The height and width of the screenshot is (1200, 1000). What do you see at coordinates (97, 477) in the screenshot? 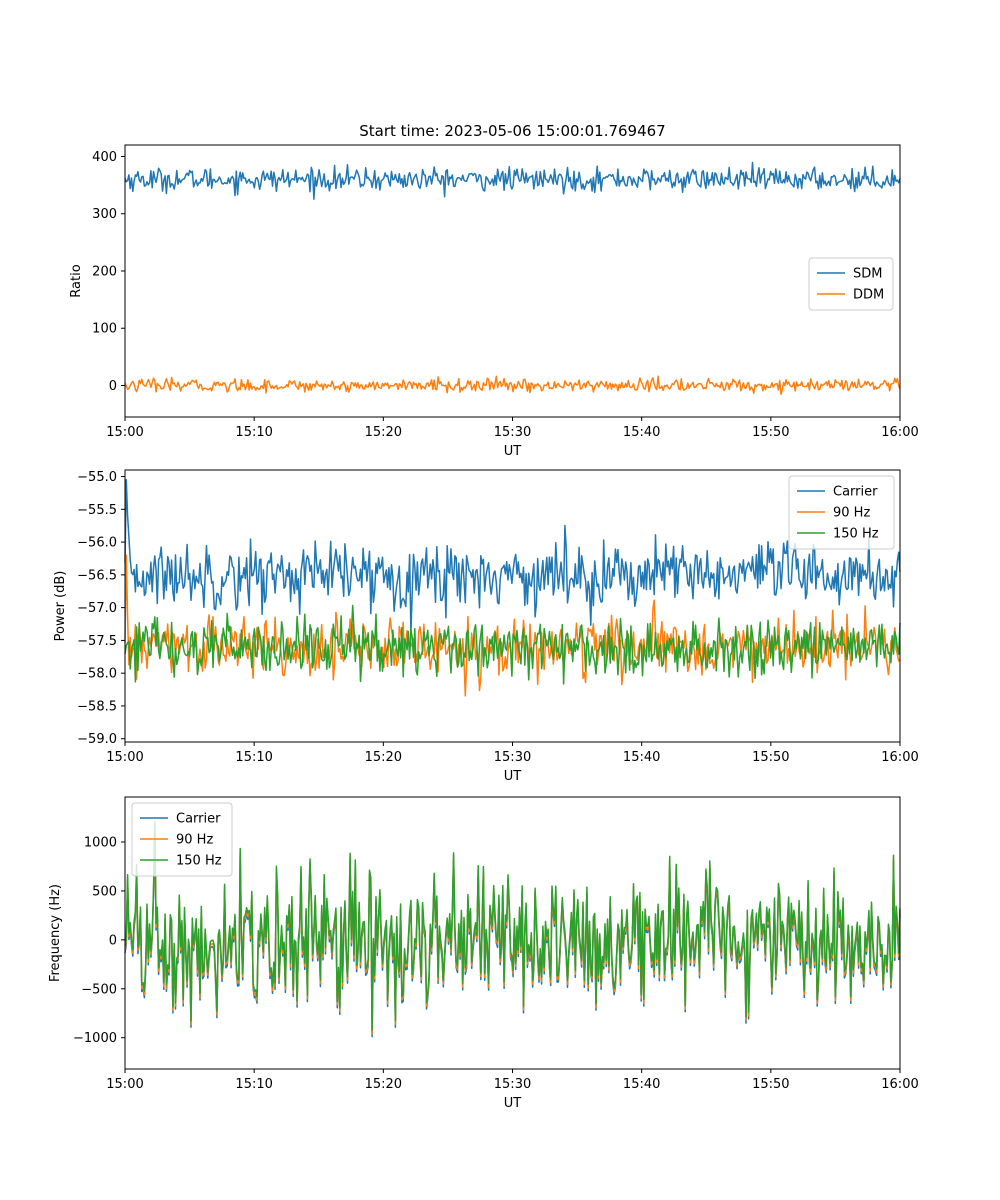
I see `y-tick-label: −55.0` at bounding box center [97, 477].